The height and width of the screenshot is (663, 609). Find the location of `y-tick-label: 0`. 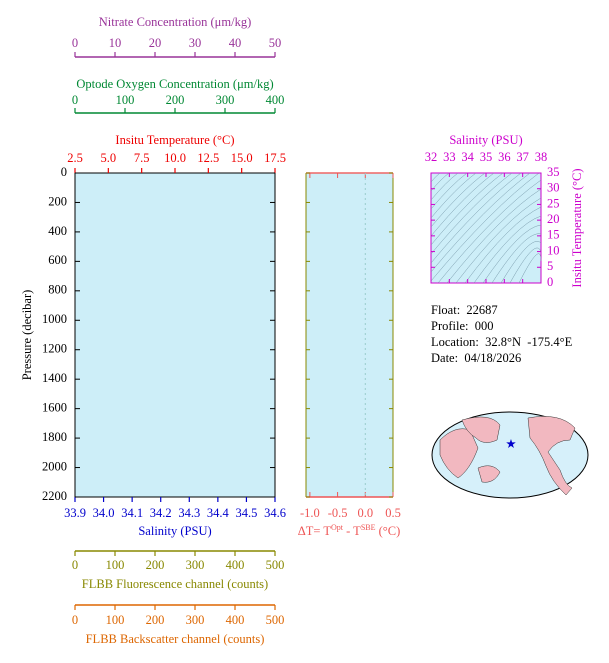

y-tick-label: 0 is located at coordinates (64, 172).